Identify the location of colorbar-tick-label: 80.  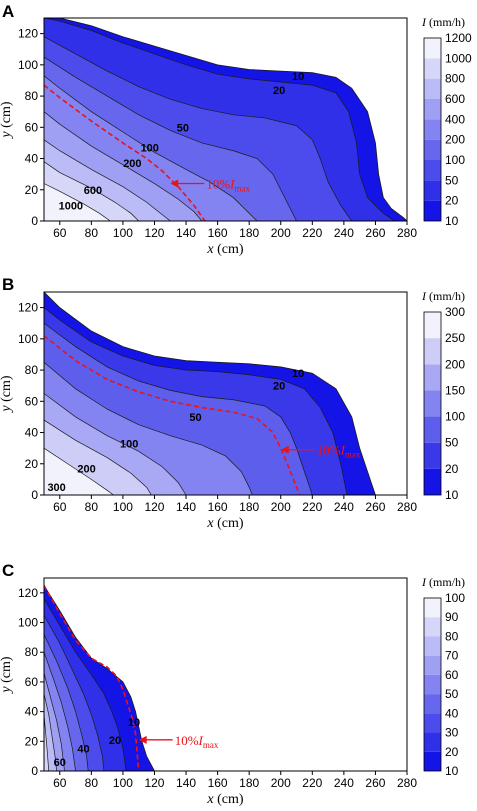
(452, 636).